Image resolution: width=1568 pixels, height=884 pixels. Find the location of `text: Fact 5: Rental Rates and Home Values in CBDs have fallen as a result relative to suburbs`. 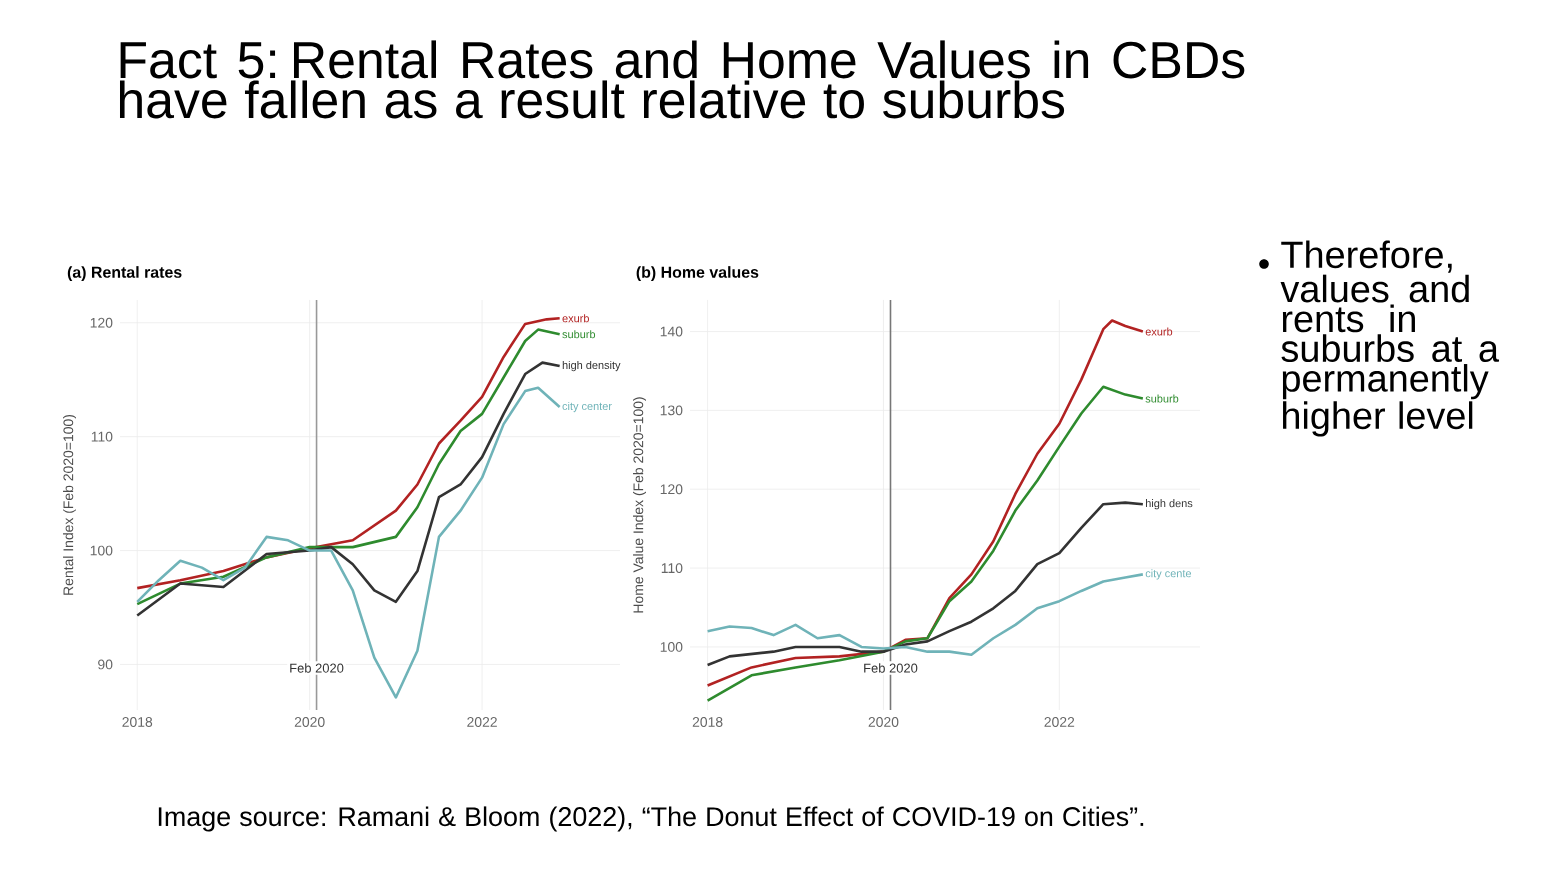

text: Fact 5: Rental Rates and Home Values in CBDs have fallen as a result relative to suburbs is located at coordinates (682, 79).